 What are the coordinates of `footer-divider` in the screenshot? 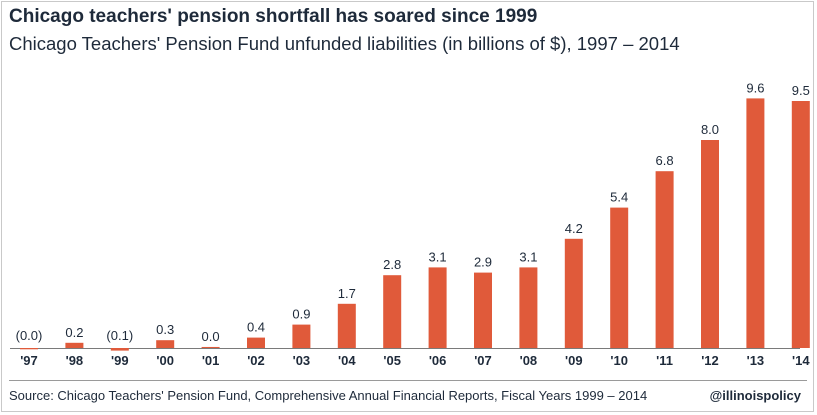 It's located at (408, 380).